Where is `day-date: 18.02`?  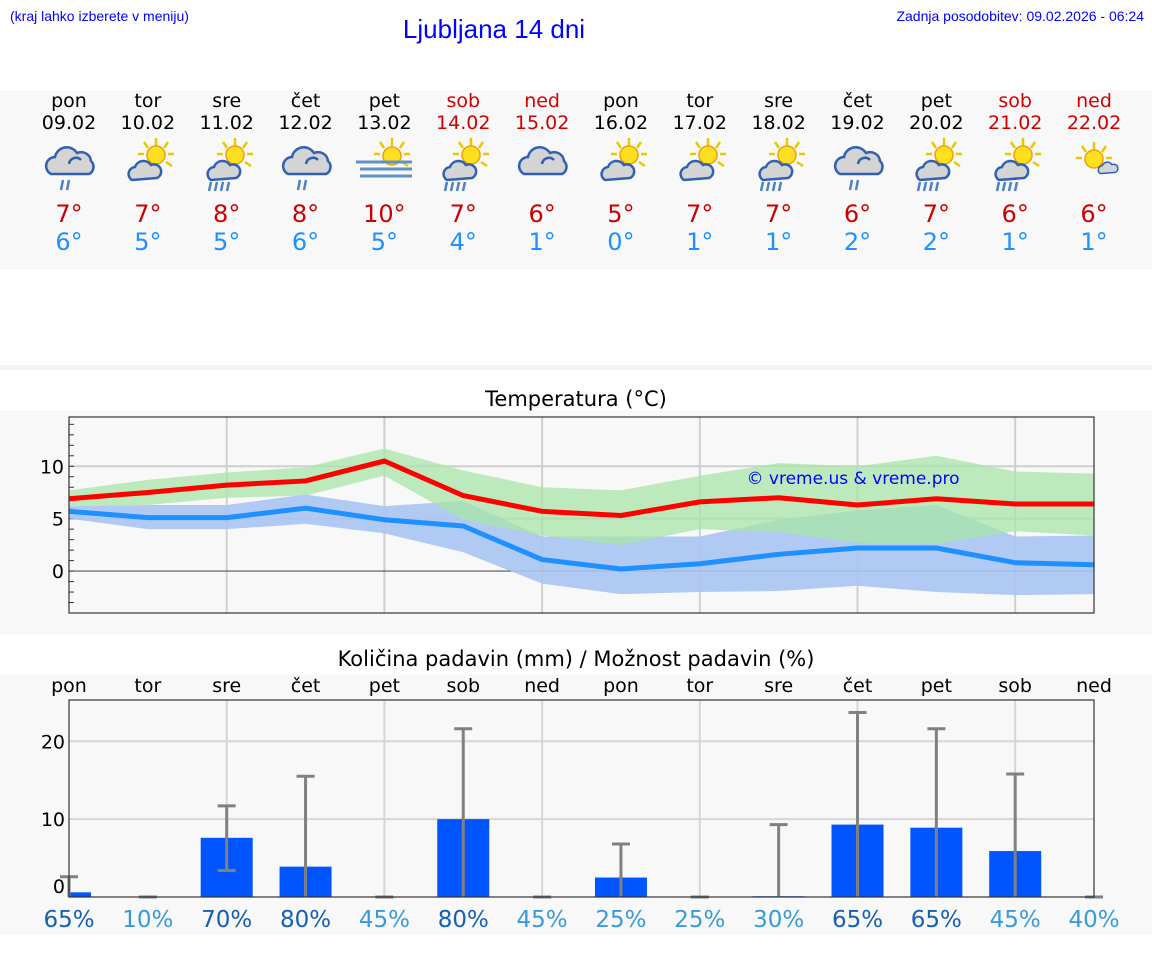
day-date: 18.02 is located at coordinates (778, 123).